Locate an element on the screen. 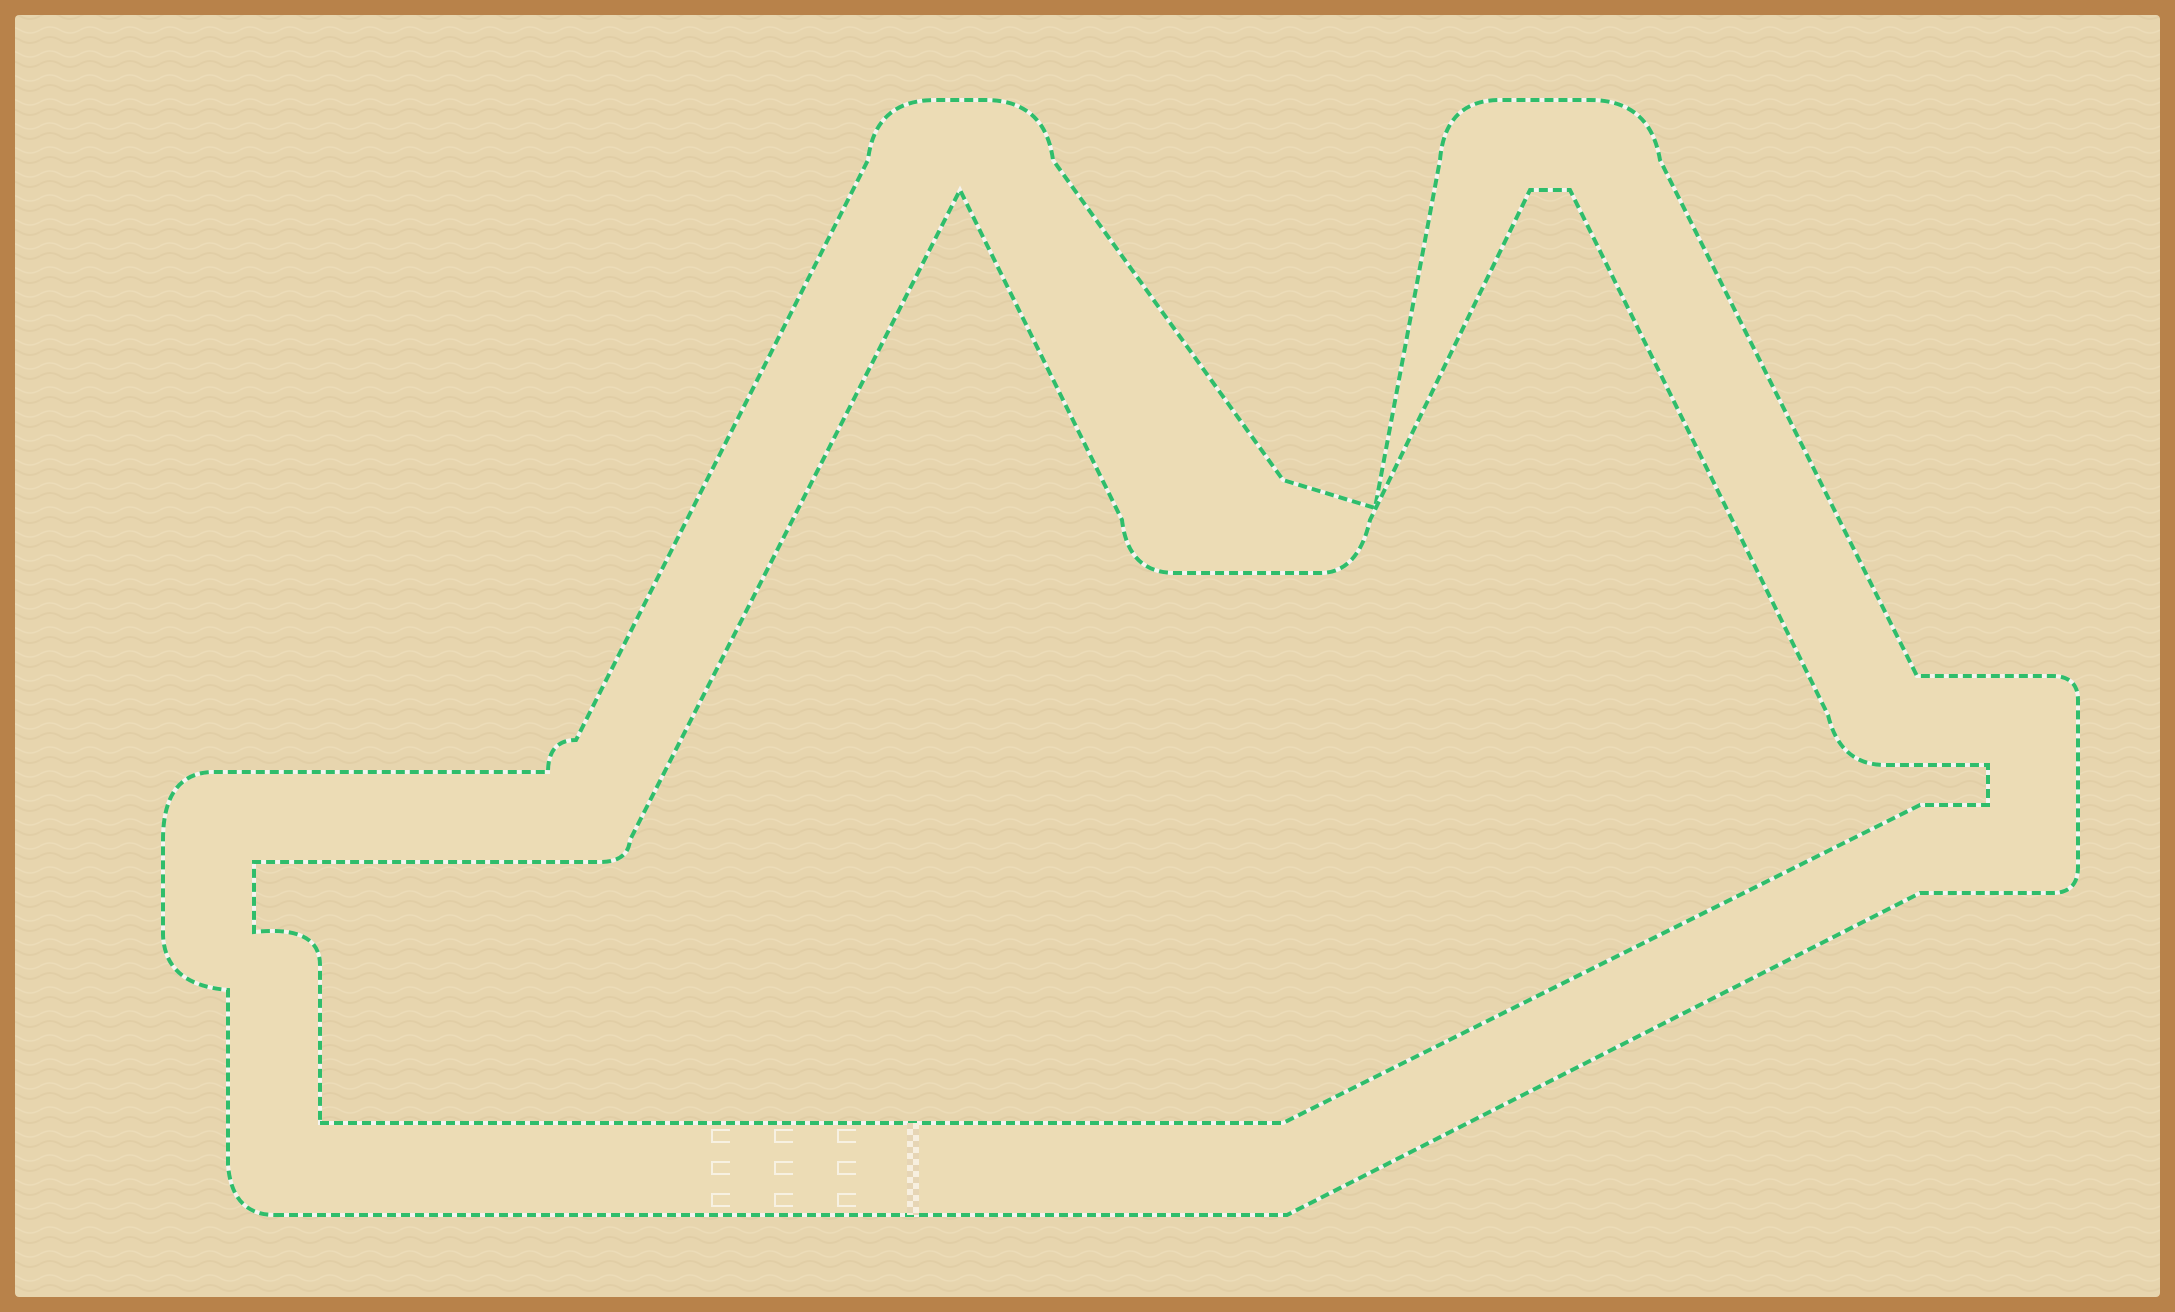 The image size is (2175, 1312). finish-line is located at coordinates (913, 1169).